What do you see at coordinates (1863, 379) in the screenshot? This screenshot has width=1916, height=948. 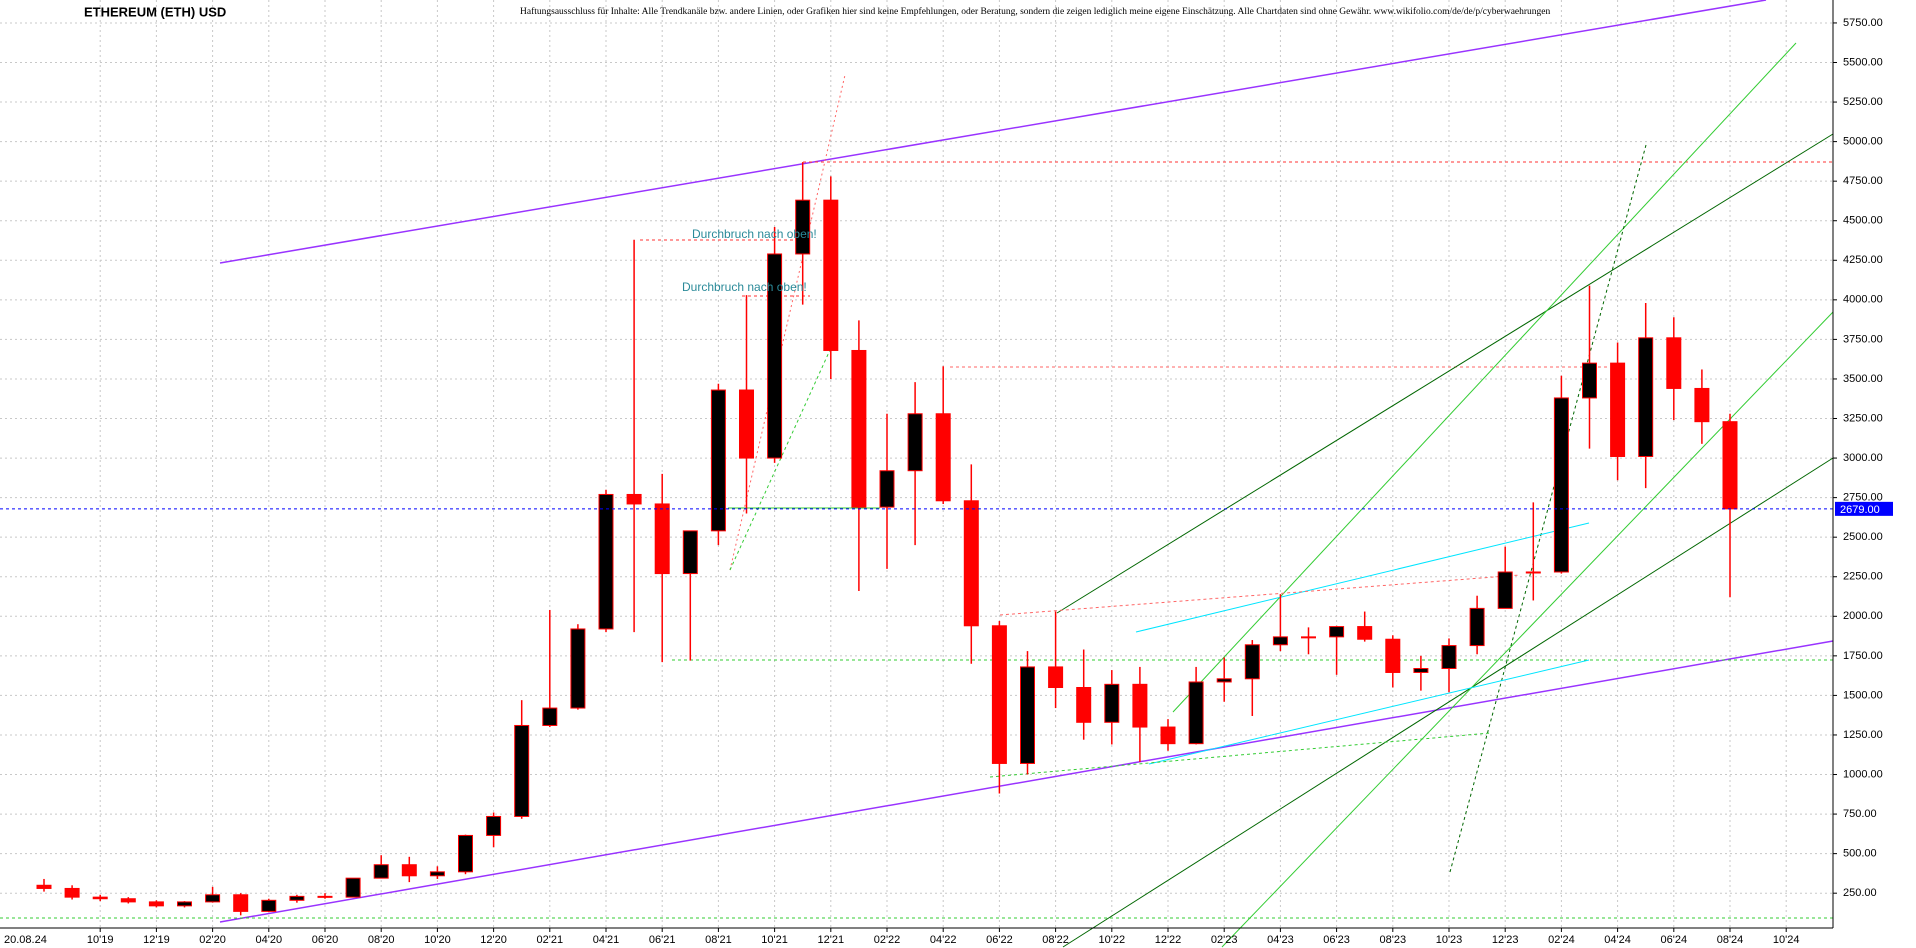 I see `y-tick-label: 3500.00` at bounding box center [1863, 379].